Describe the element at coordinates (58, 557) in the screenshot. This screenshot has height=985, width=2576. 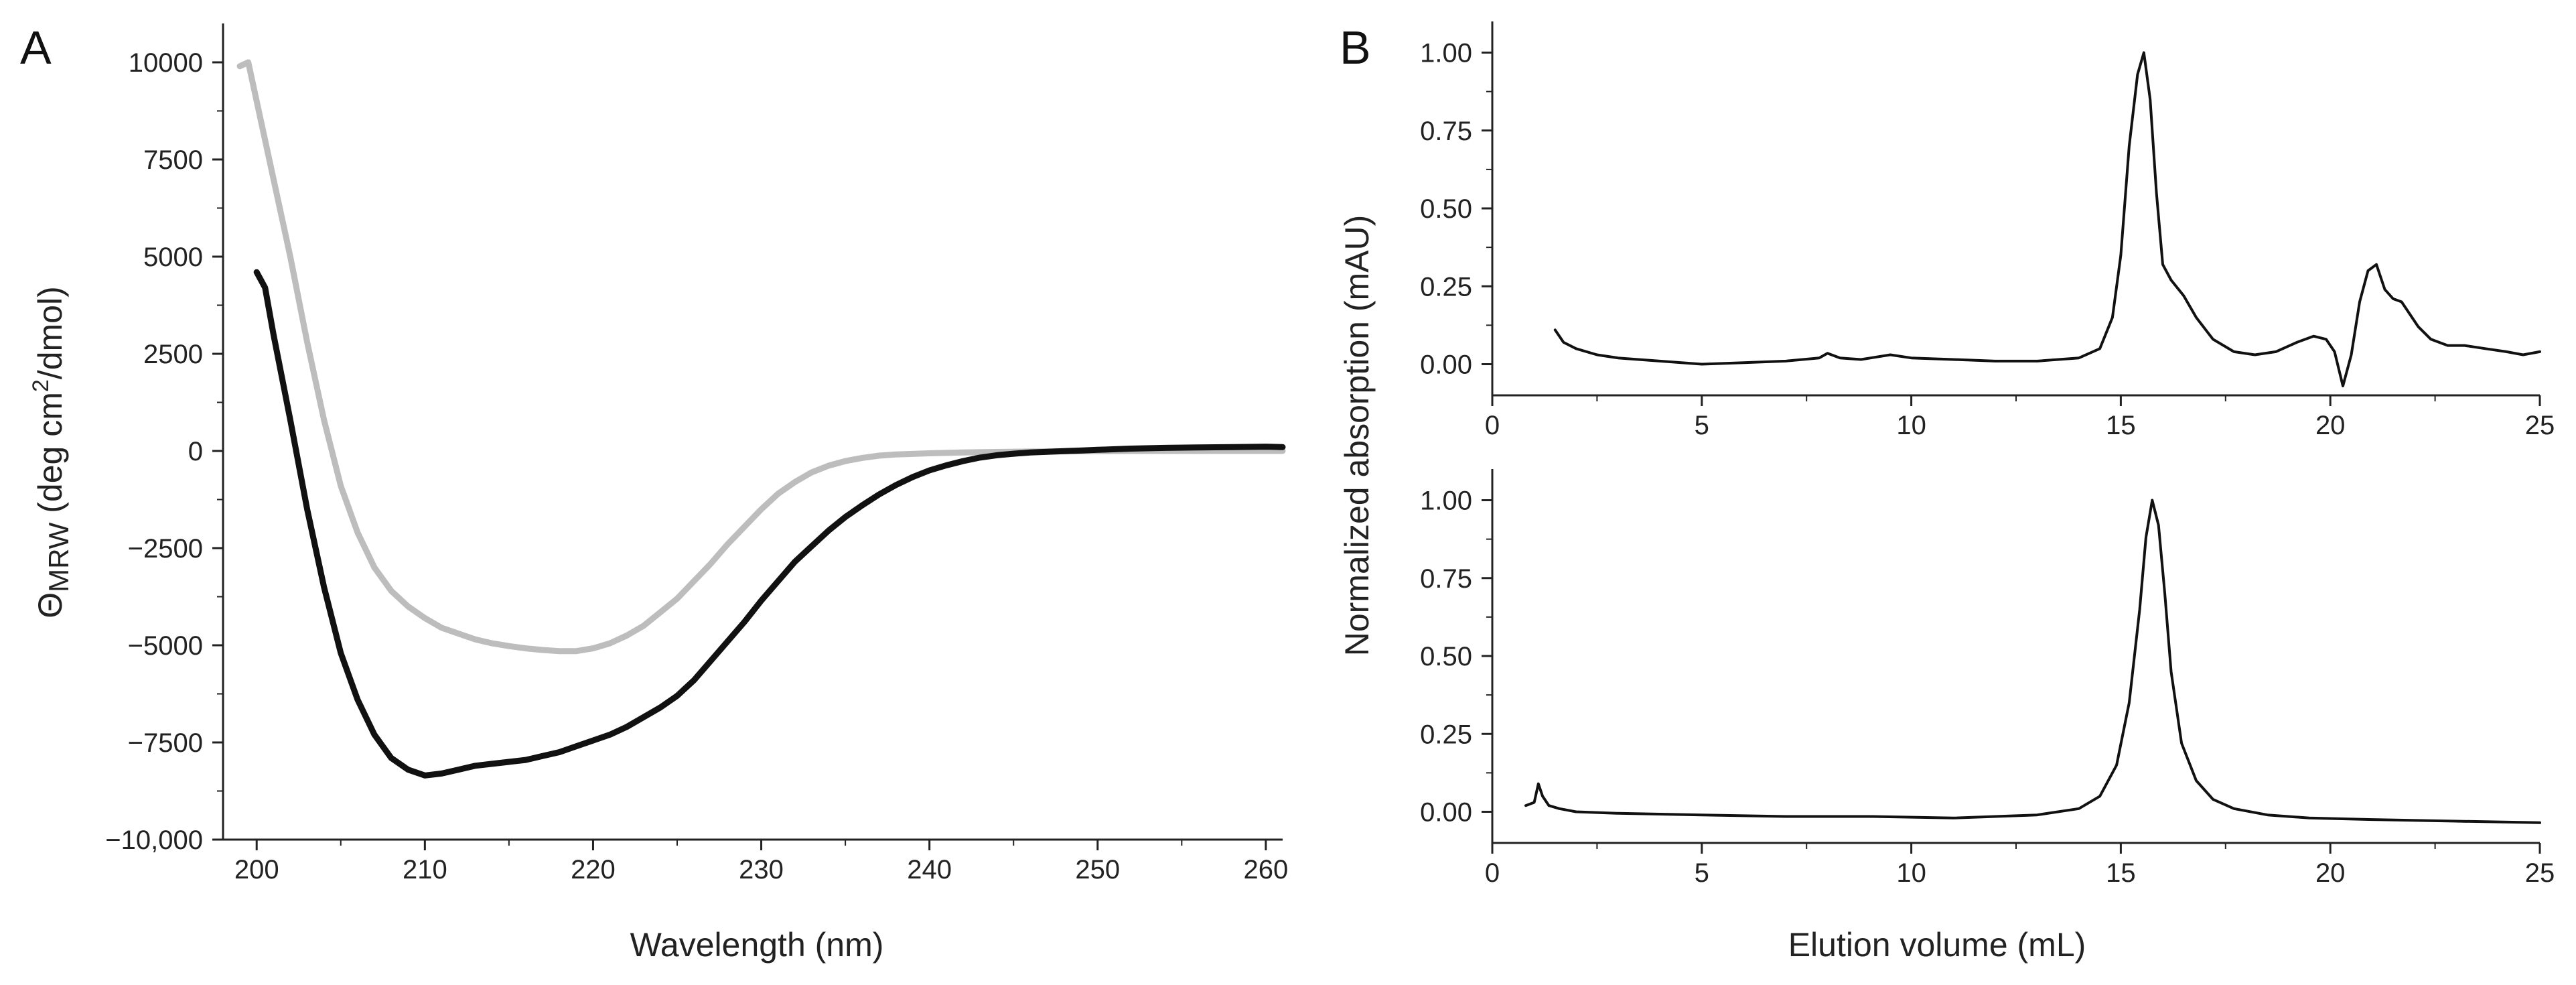
I see `panel-a-ylabel-sub: MRW` at that location.